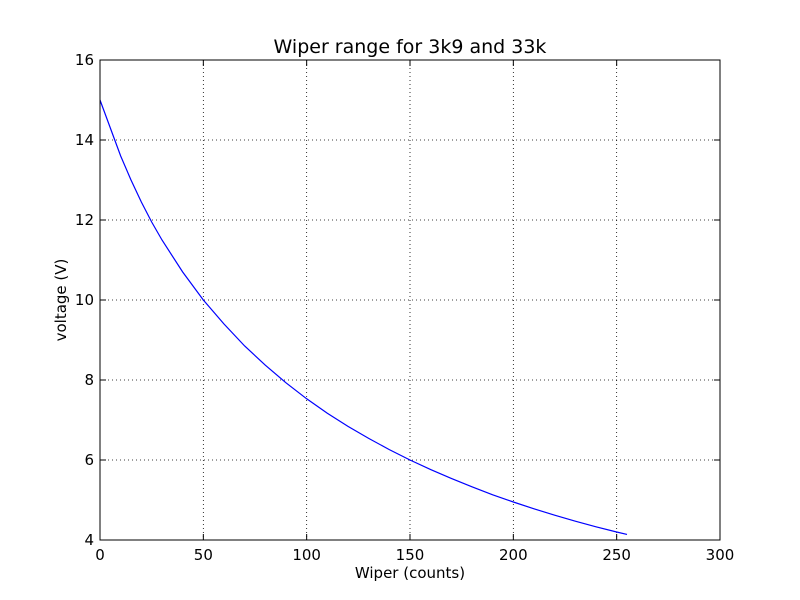  I want to click on x-tick-label: 150, so click(410, 555).